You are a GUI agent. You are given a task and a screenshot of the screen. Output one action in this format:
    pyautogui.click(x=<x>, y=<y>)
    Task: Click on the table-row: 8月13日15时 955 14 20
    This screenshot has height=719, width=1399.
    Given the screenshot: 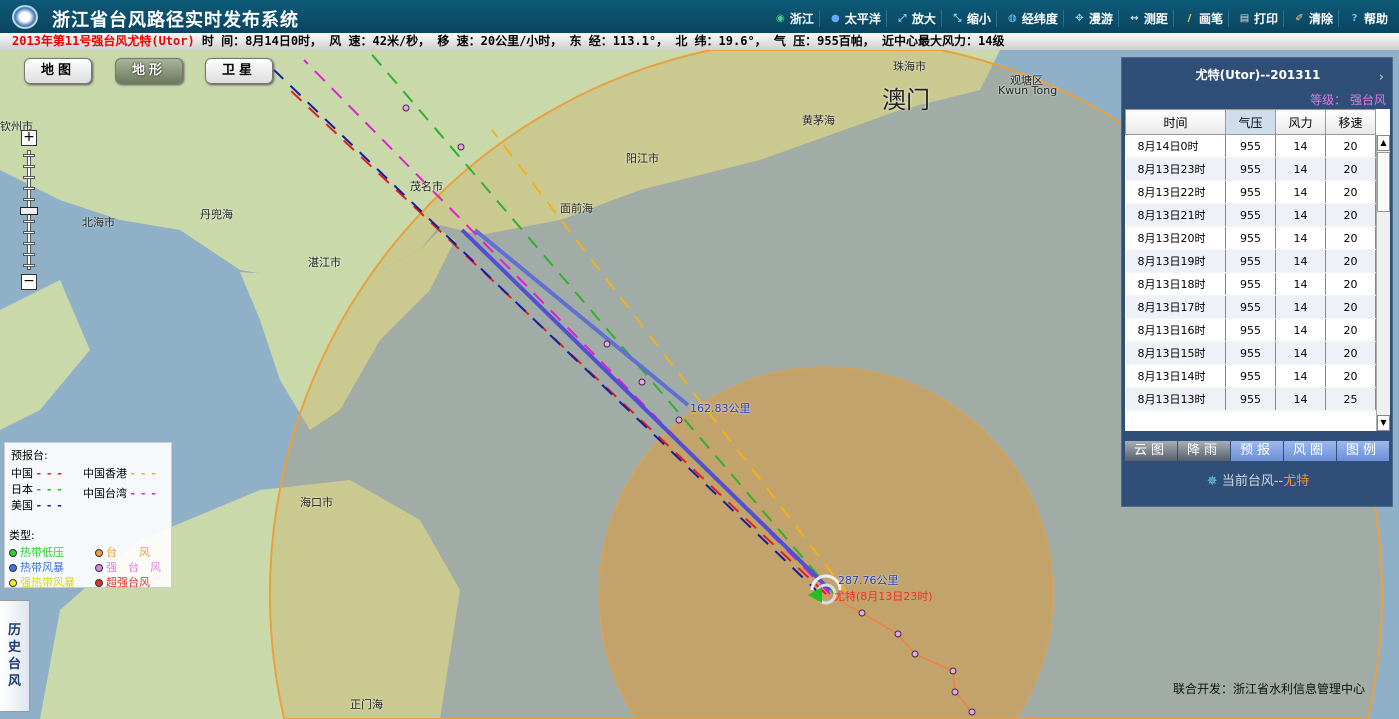 What is the action you would take?
    pyautogui.click(x=1250, y=353)
    